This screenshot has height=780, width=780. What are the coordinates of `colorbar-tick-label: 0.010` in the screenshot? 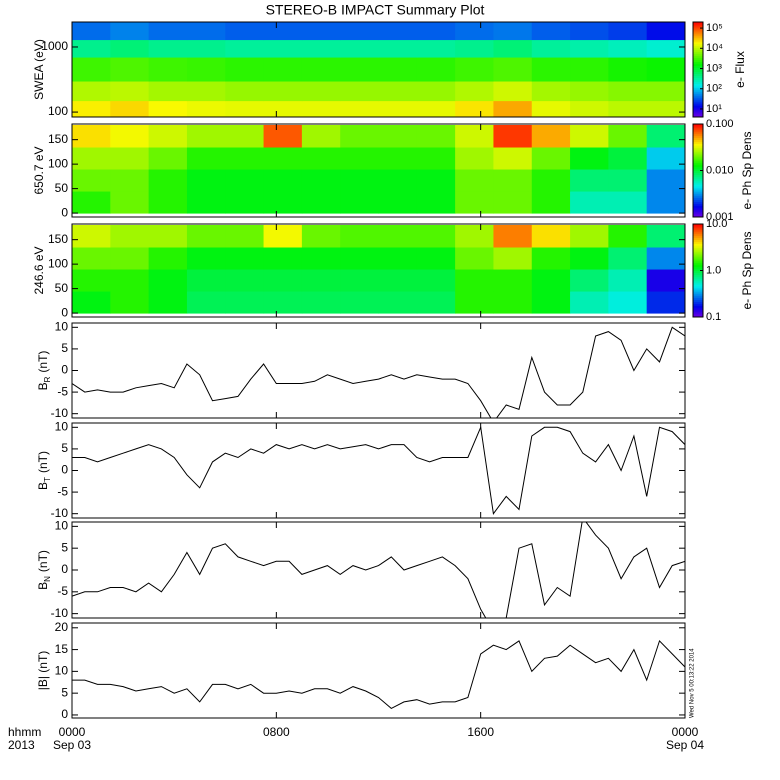 It's located at (720, 170).